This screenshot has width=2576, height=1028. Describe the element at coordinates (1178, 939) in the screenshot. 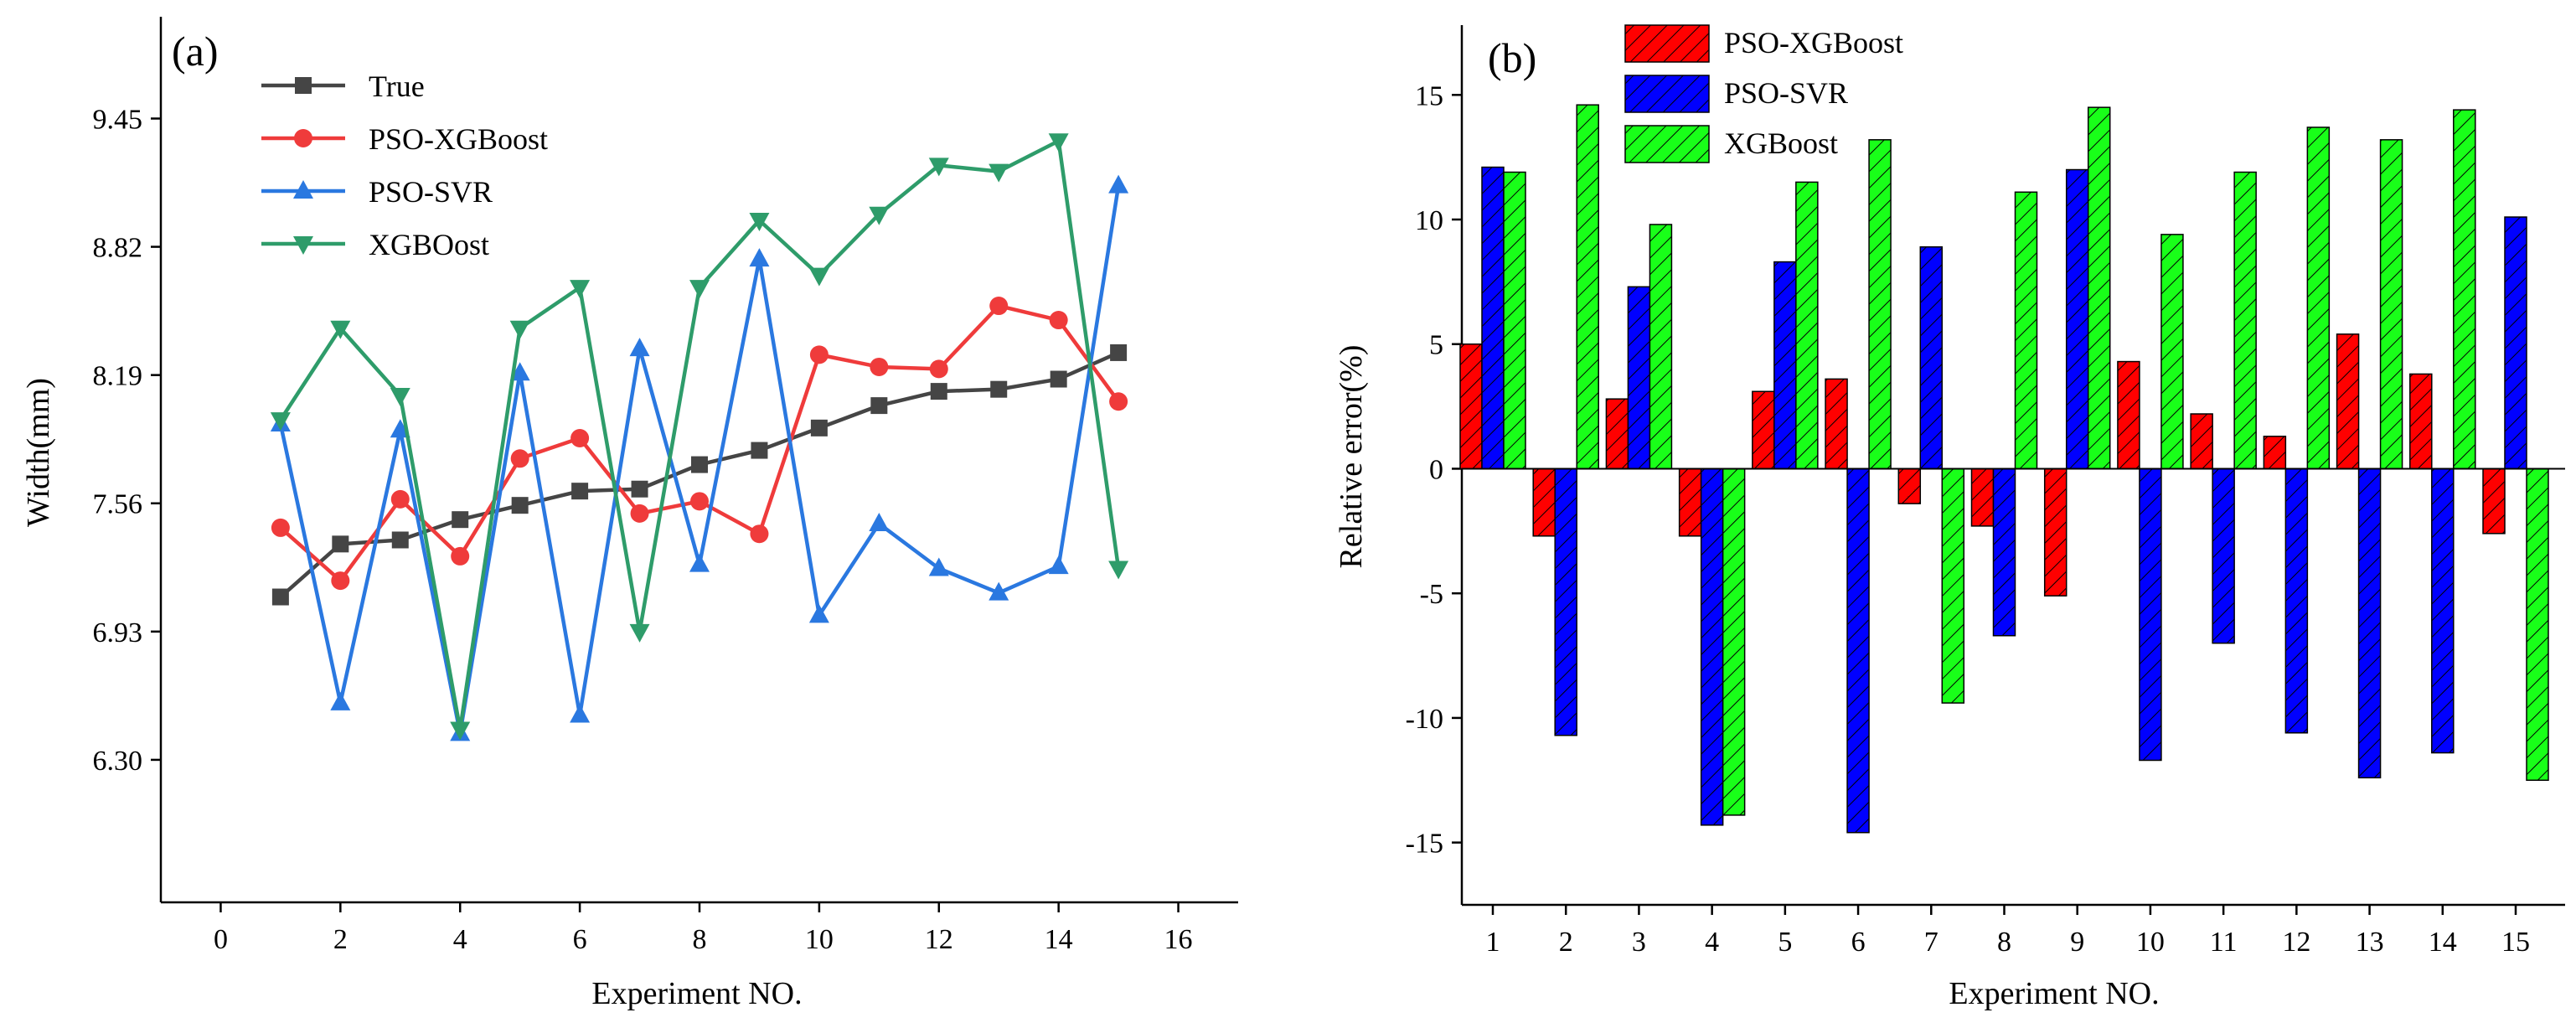

I see `a-x-tick-label: 16` at that location.